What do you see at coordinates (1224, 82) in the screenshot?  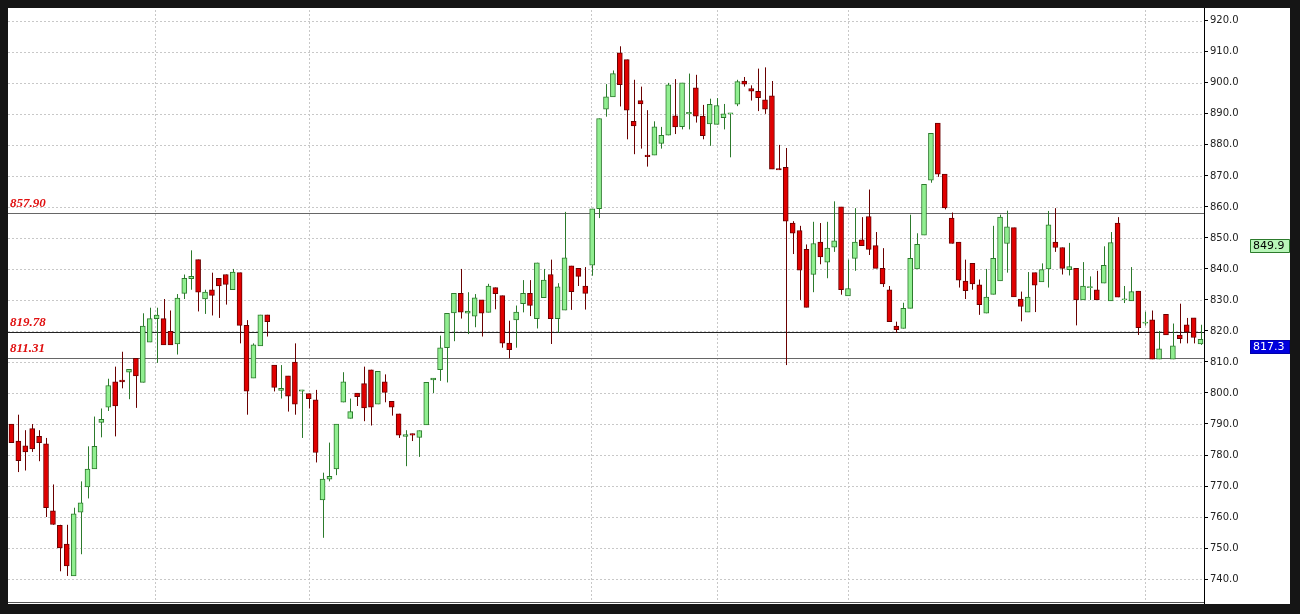 I see `y-tick-label: 900.0` at bounding box center [1224, 82].